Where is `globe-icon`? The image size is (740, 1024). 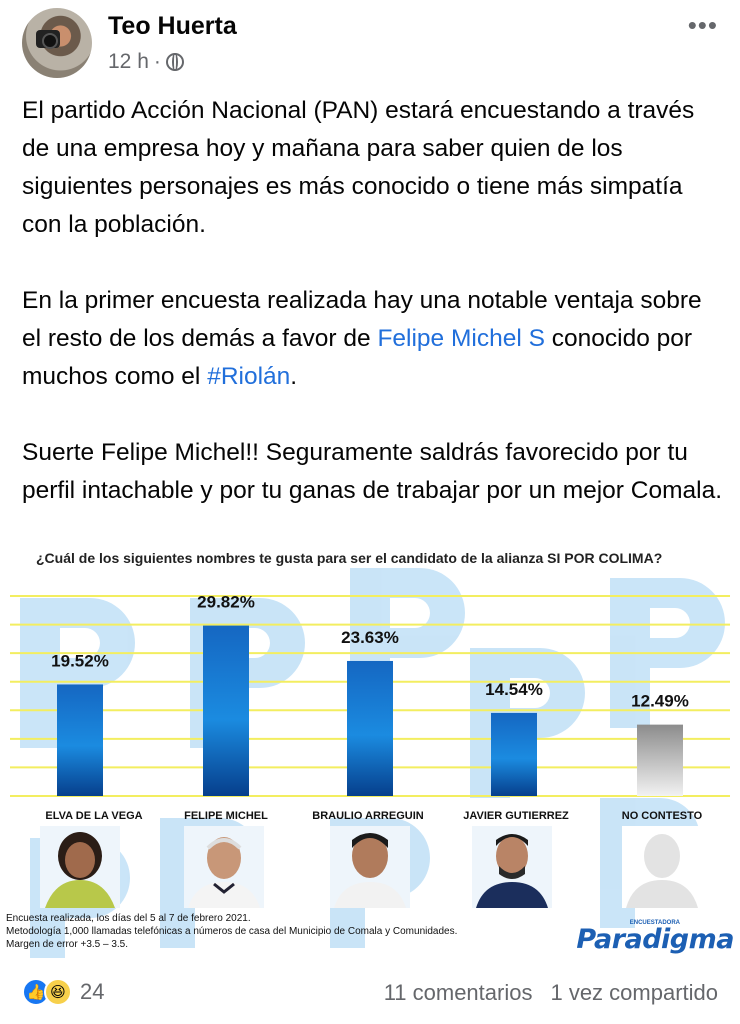 globe-icon is located at coordinates (174, 62).